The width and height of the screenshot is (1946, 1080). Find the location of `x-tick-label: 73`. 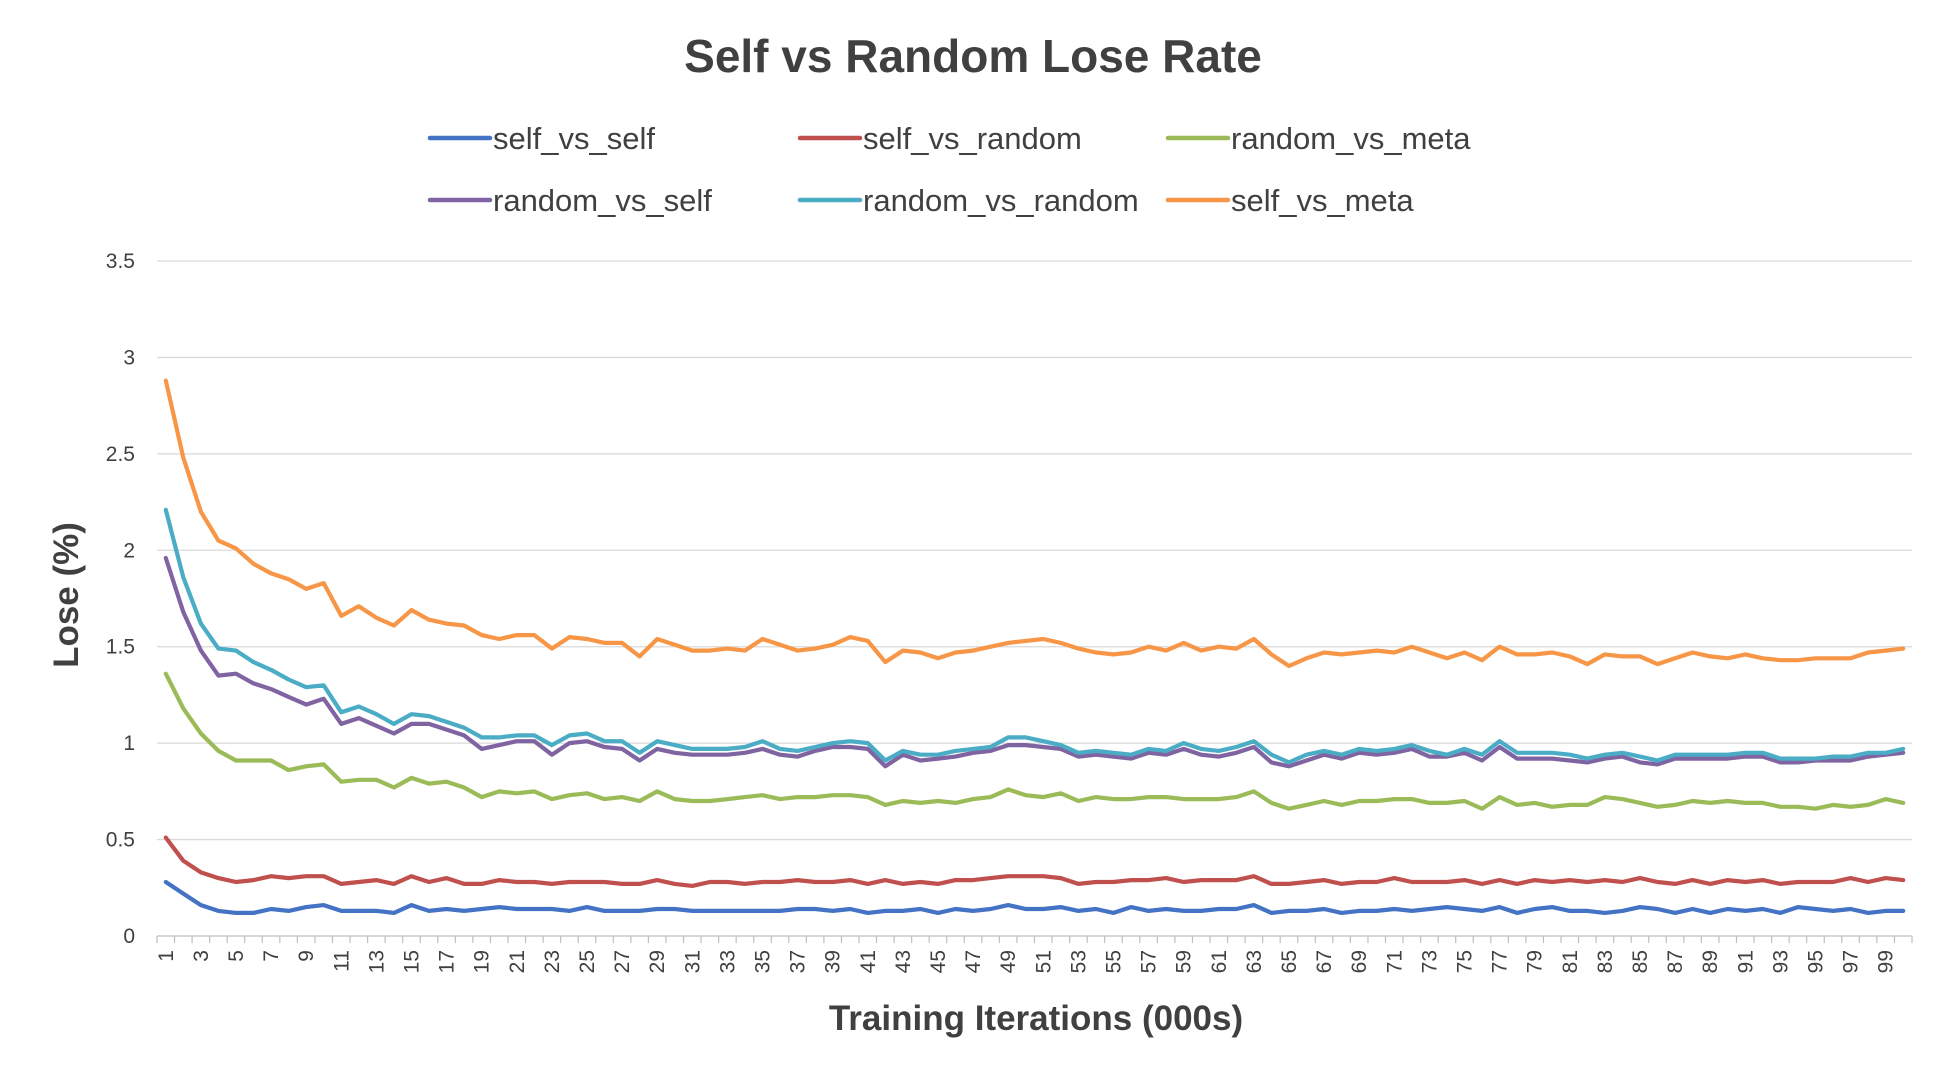

x-tick-label: 73 is located at coordinates (1429, 961).